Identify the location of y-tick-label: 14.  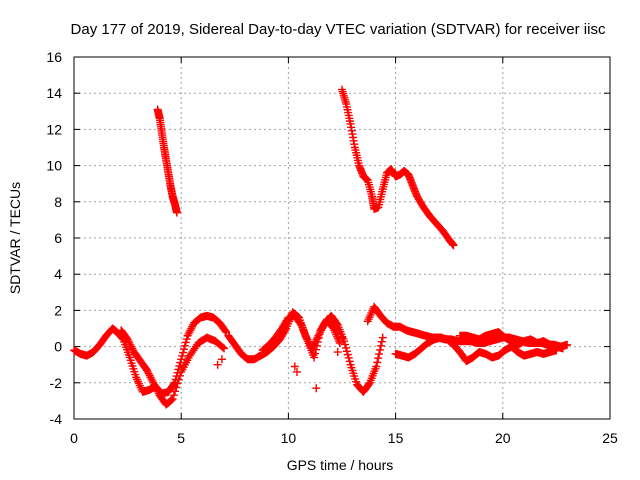
(54, 93).